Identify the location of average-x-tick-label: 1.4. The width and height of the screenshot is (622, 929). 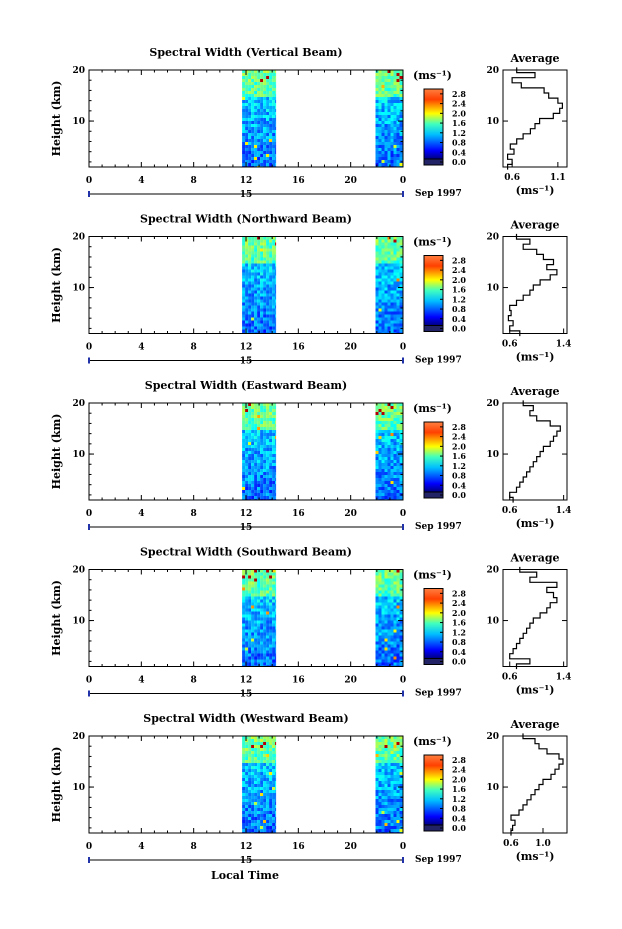
(564, 345).